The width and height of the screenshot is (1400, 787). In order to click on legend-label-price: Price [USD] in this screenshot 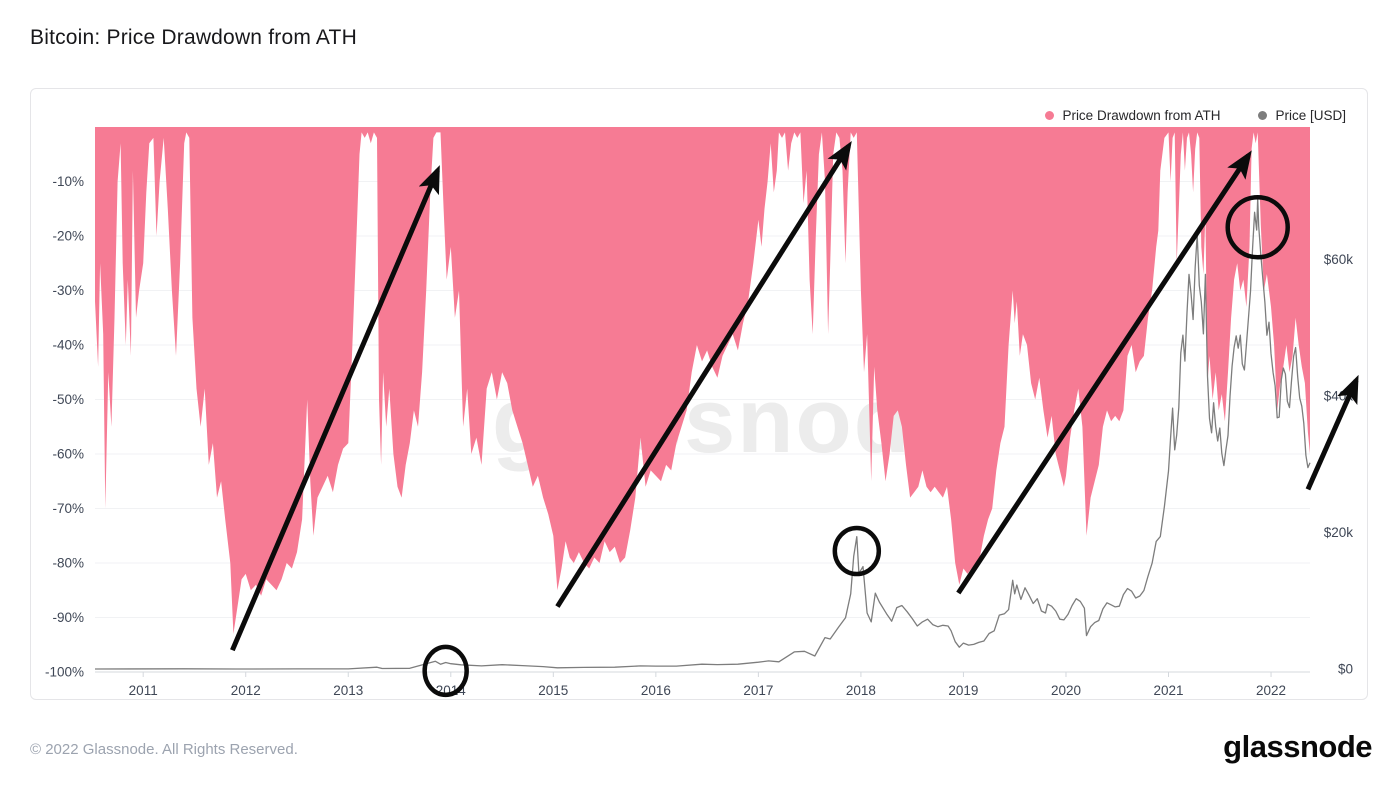, I will do `click(1310, 115)`.